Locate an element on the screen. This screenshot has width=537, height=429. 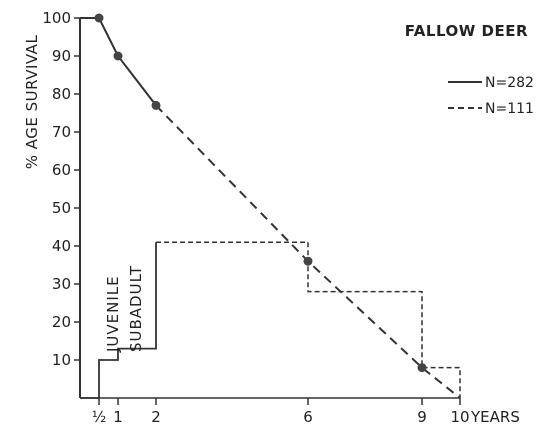
chart-title: FALLOW DEER is located at coordinates (466, 31).